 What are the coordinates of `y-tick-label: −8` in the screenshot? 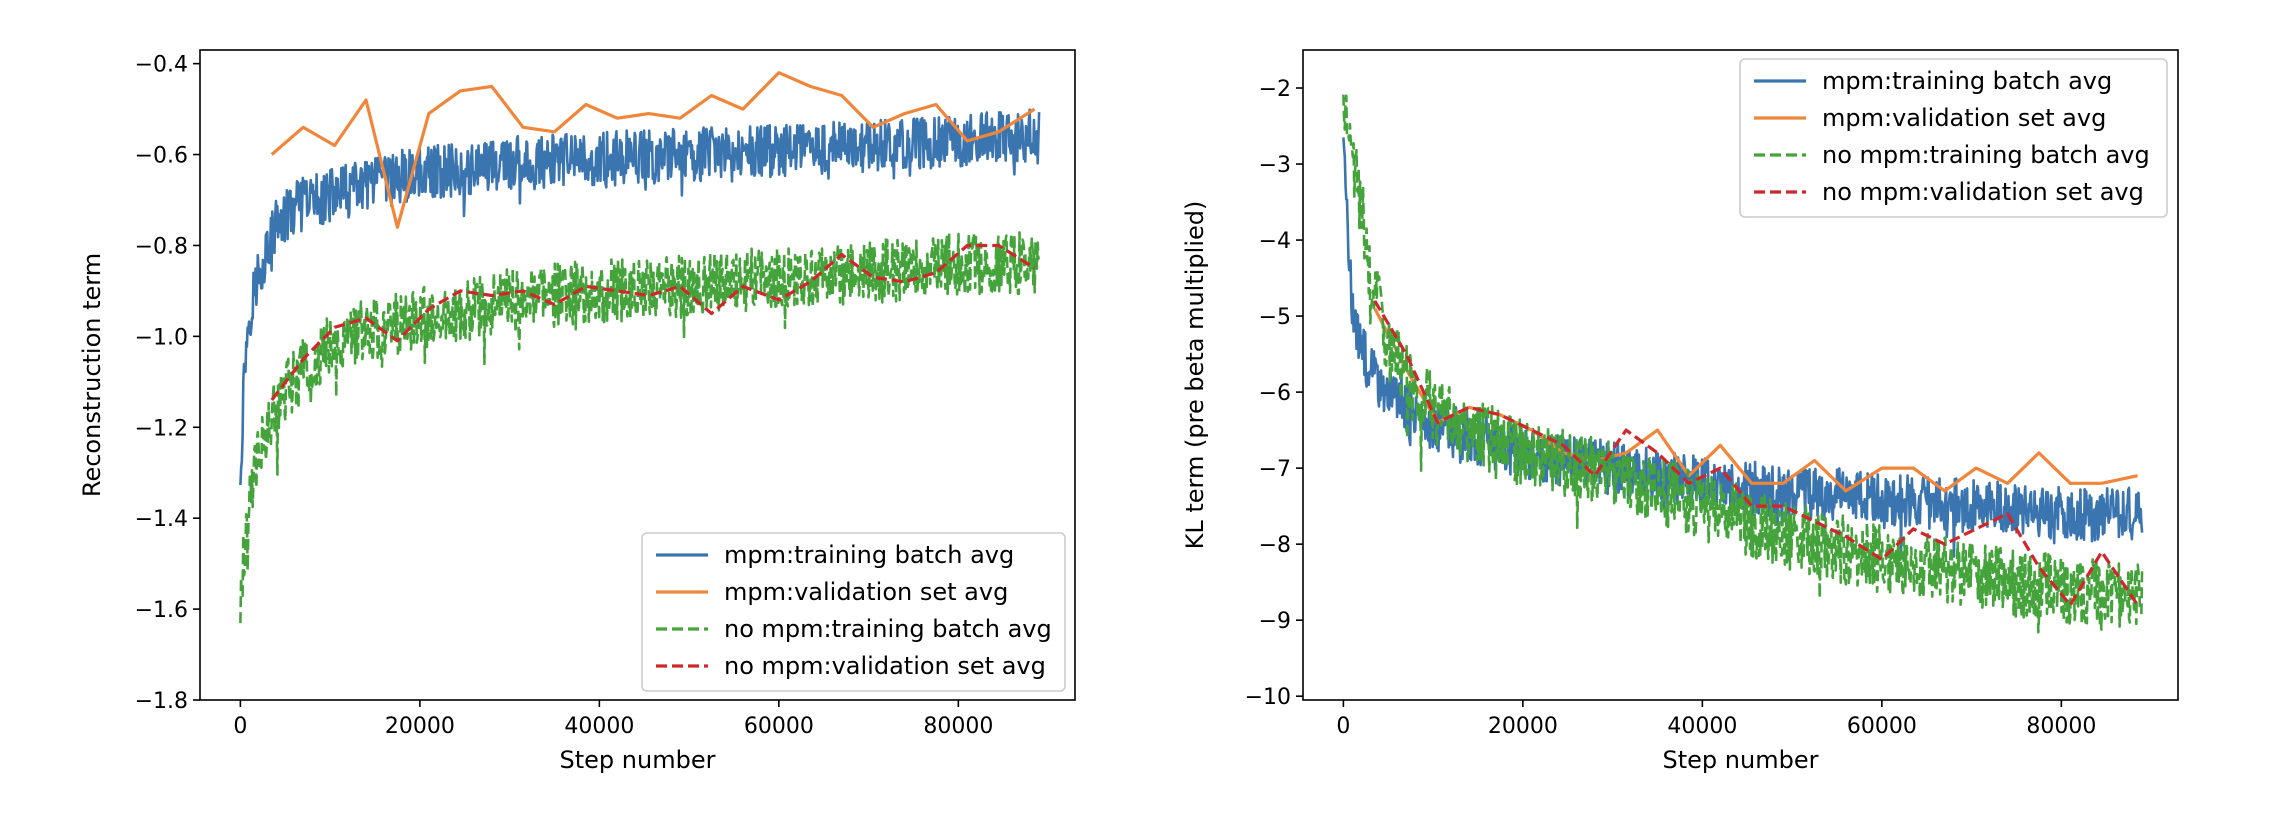 It's located at (1275, 545).